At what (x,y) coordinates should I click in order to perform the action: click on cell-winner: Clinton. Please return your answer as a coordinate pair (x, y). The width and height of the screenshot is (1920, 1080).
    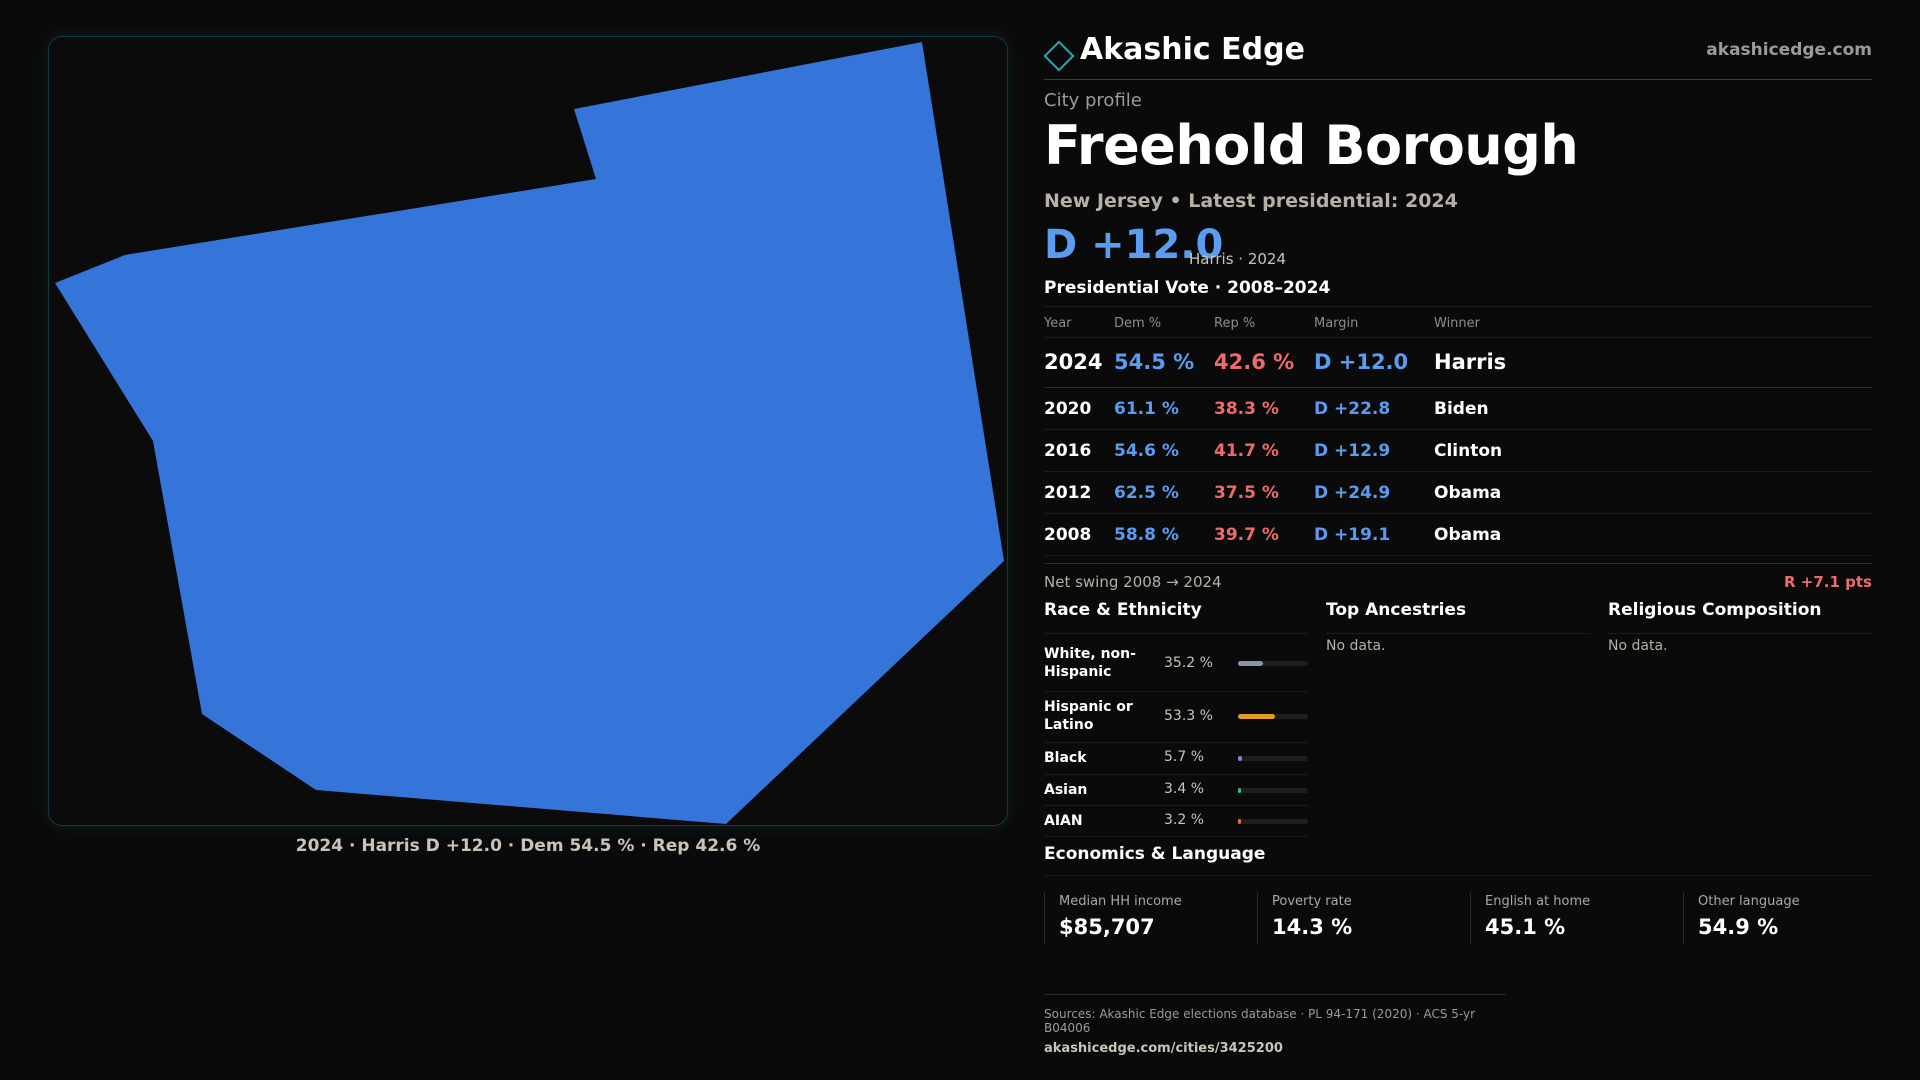
    Looking at the image, I should click on (1468, 451).